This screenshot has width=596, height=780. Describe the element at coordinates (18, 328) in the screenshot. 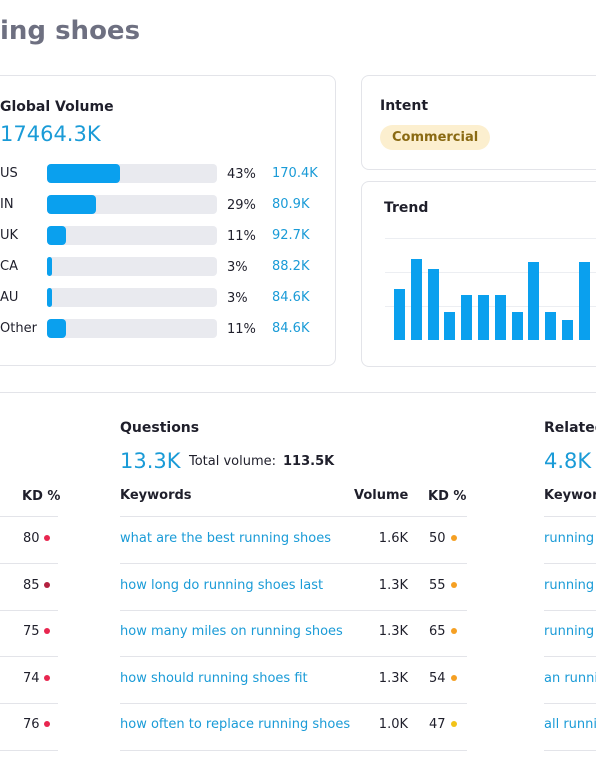

I see `country: Other` at that location.